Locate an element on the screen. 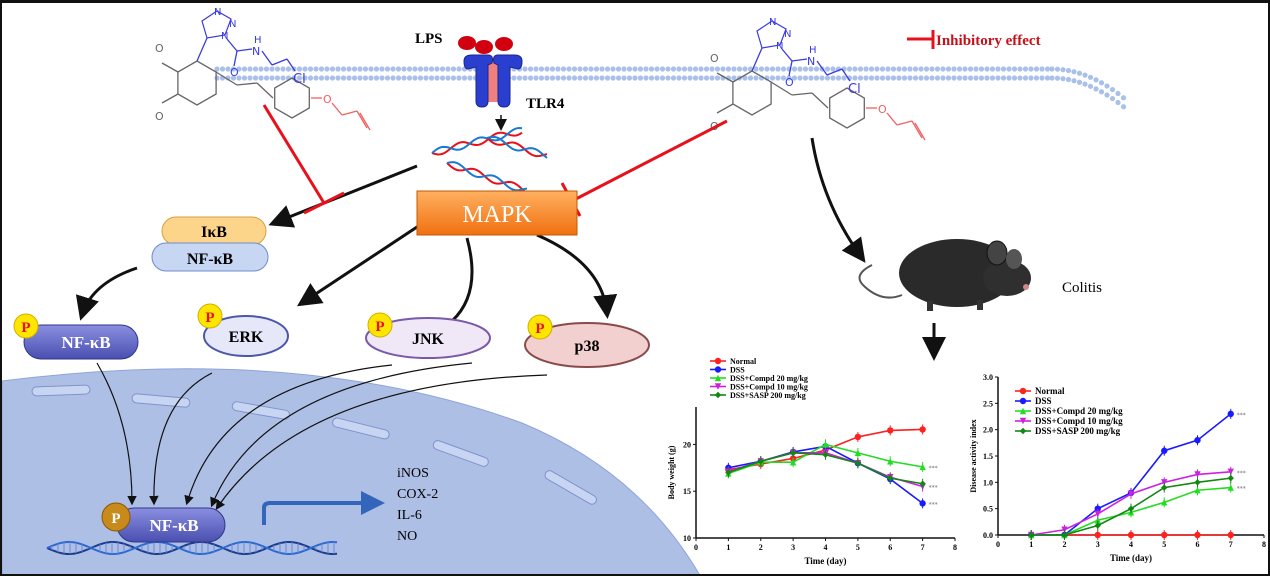  x-tick-label: 8 is located at coordinates (1264, 544).